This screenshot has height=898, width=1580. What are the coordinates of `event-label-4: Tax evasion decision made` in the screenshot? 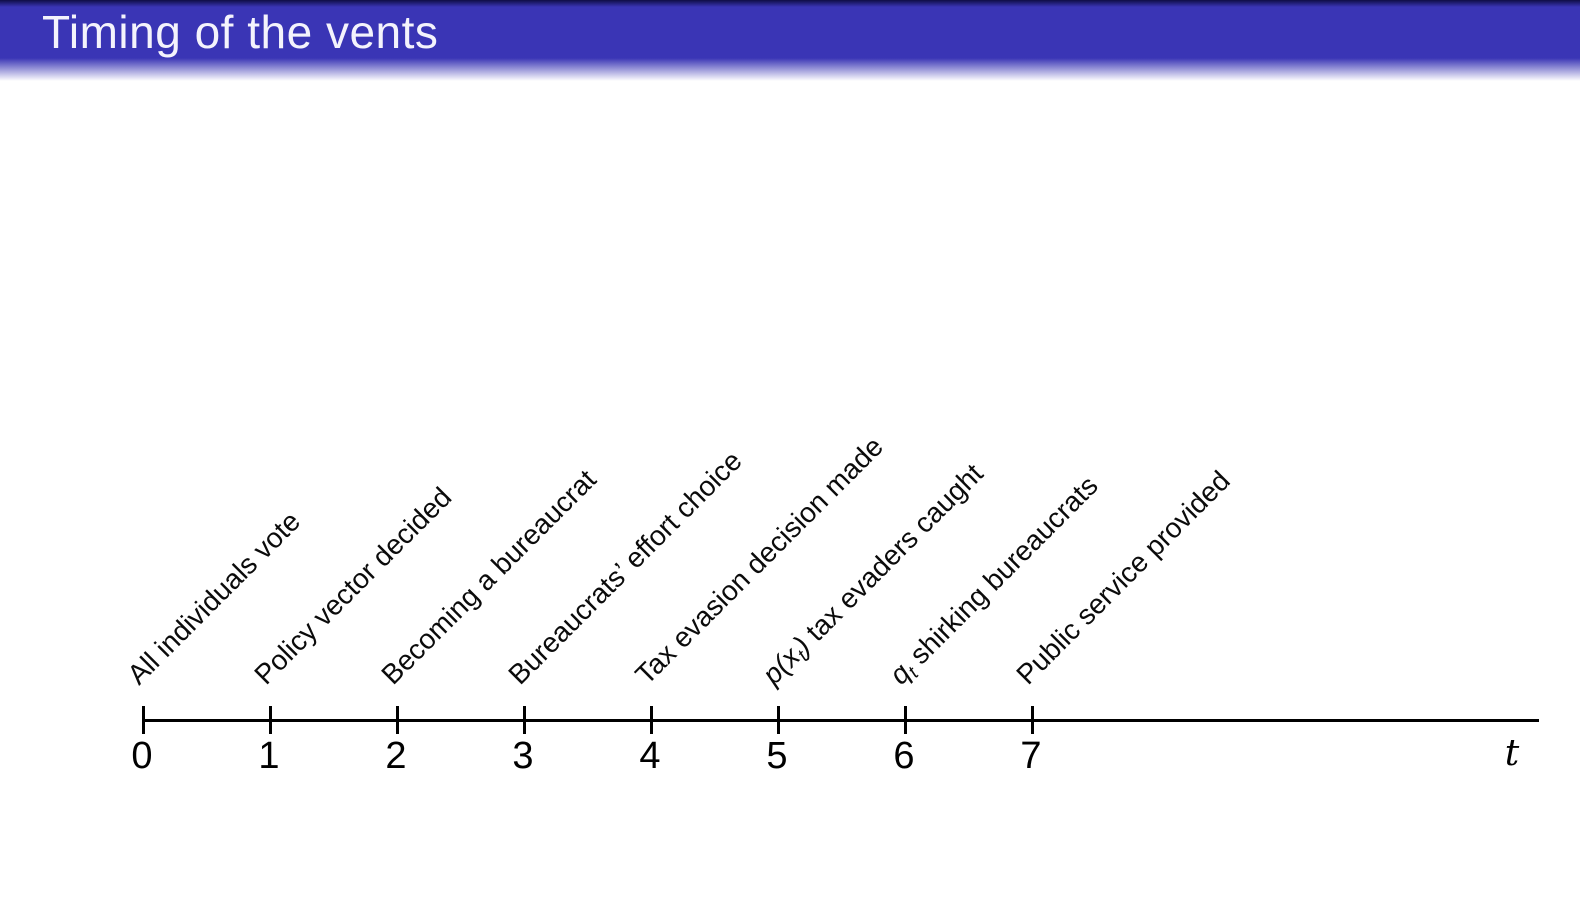 It's located at (759, 560).